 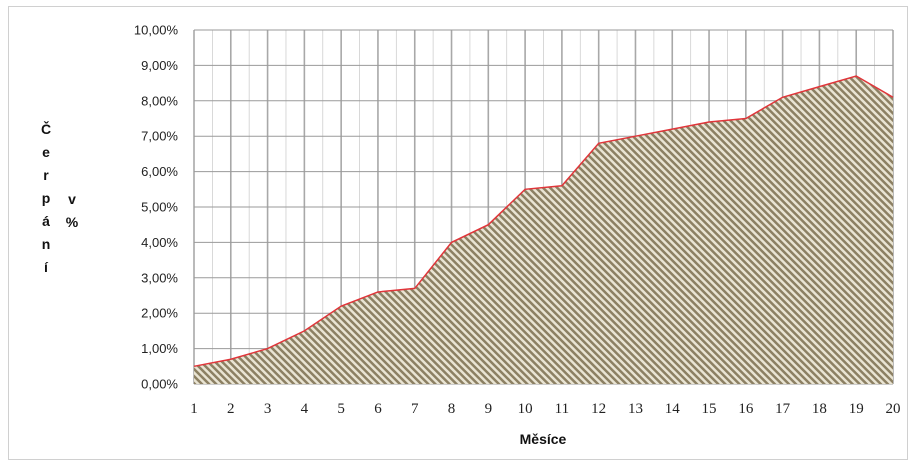 I want to click on x-tick-label: 3, so click(x=268, y=409).